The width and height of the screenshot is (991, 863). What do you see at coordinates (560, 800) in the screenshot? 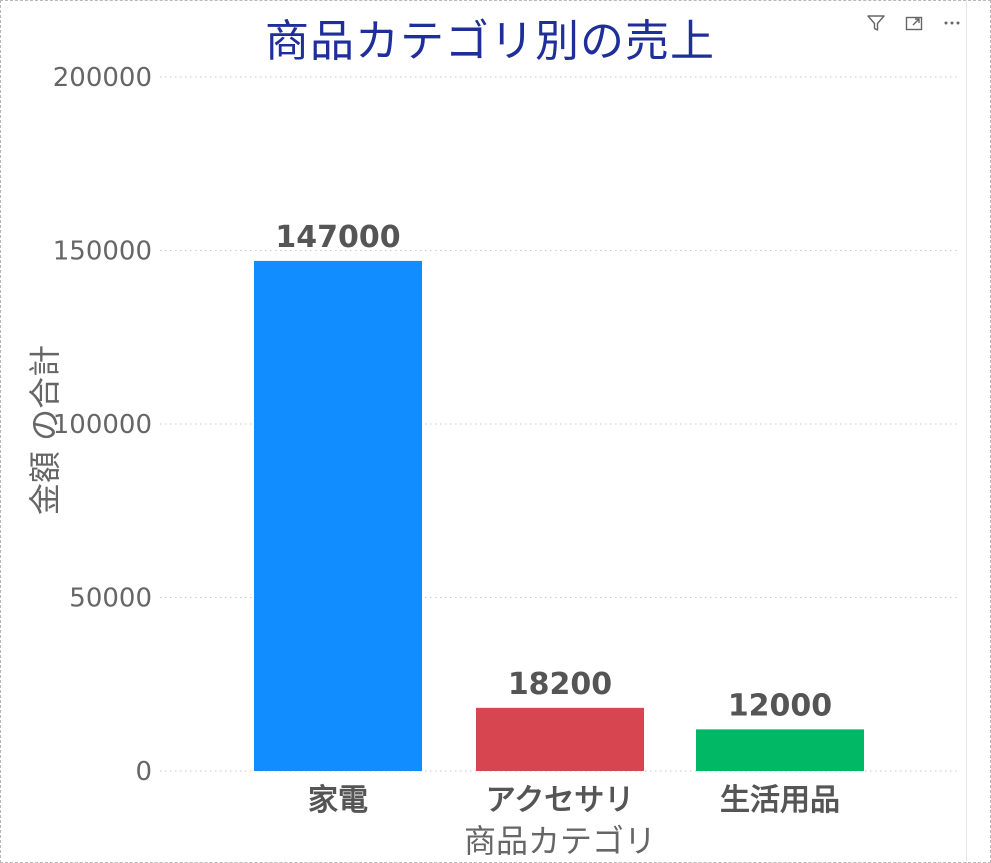
I see `x-tick-label: アクセサリ` at bounding box center [560, 800].